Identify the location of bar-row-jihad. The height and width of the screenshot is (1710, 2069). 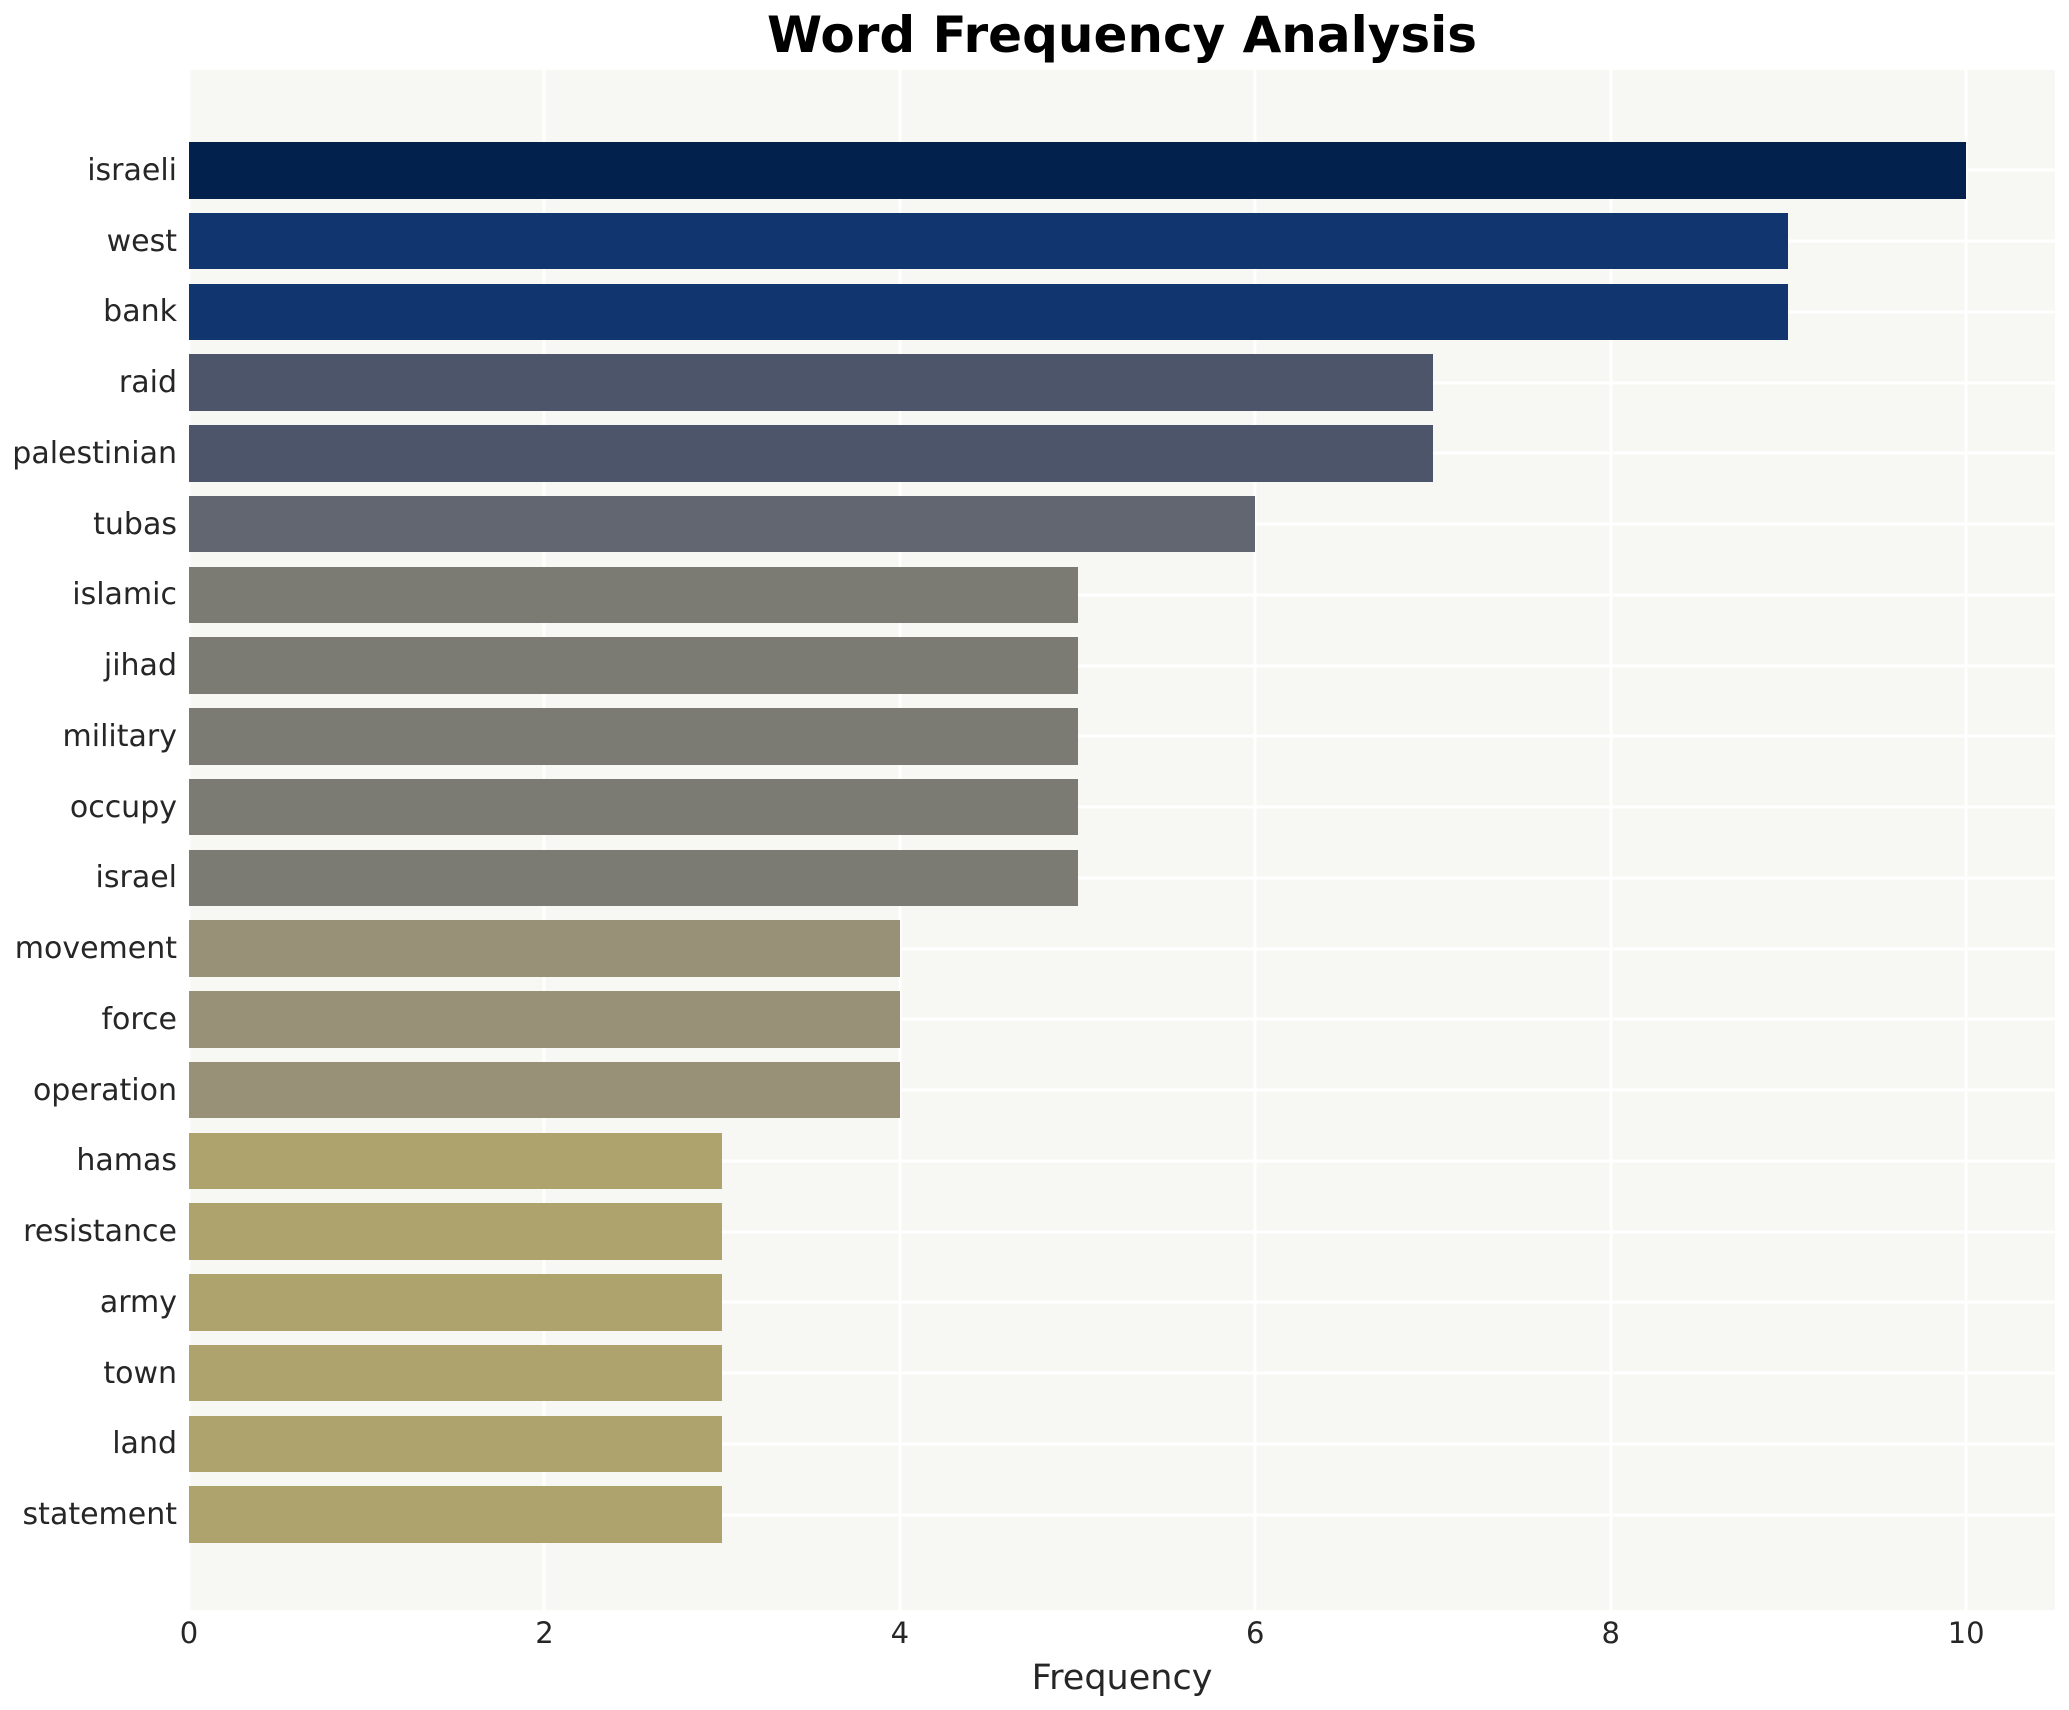
(1122, 665).